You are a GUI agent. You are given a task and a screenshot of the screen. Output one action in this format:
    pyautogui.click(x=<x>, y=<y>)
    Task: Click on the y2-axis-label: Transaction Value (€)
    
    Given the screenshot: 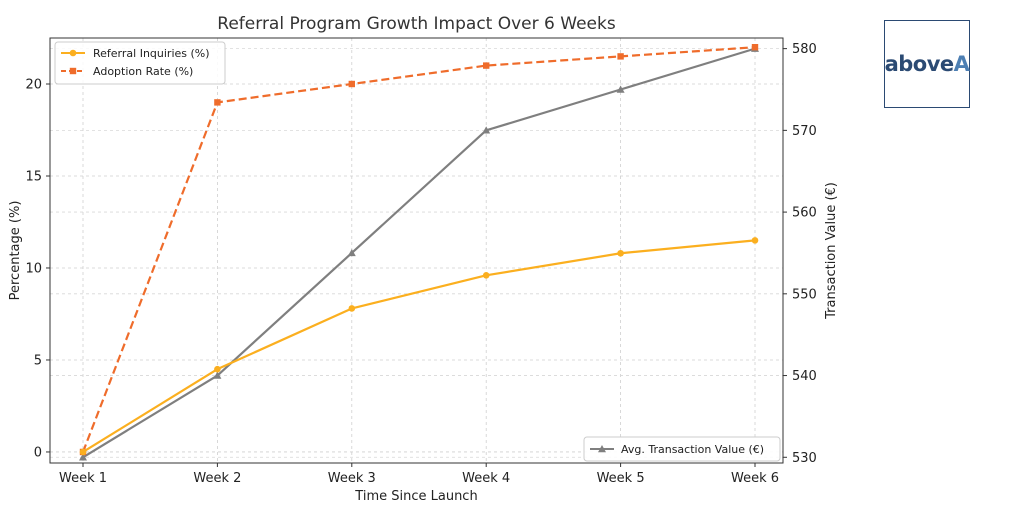 What is the action you would take?
    pyautogui.click(x=831, y=251)
    